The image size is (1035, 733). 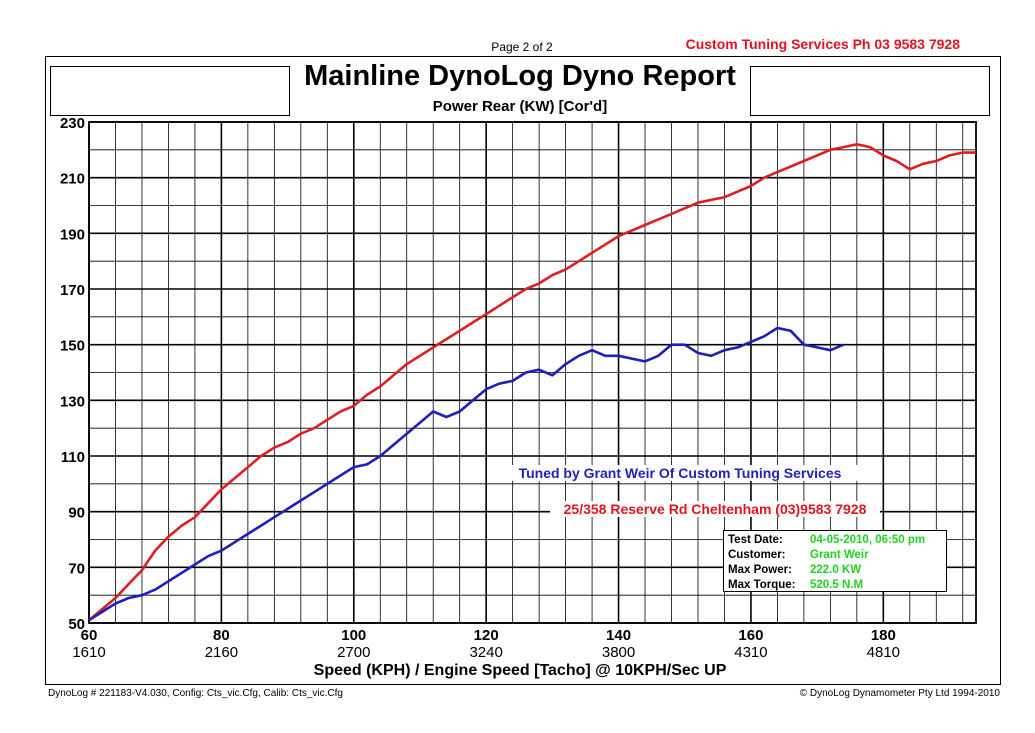 I want to click on x-tick-label-rpm: 3800, so click(x=618, y=652).